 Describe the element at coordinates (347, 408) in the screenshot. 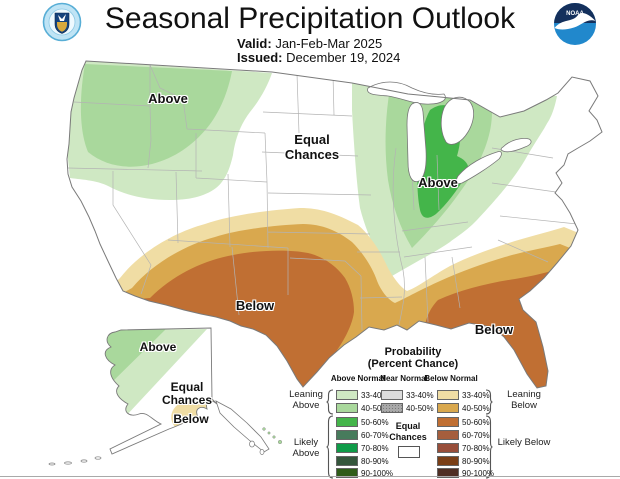

I see `legend-swatch-above-40-50%` at that location.